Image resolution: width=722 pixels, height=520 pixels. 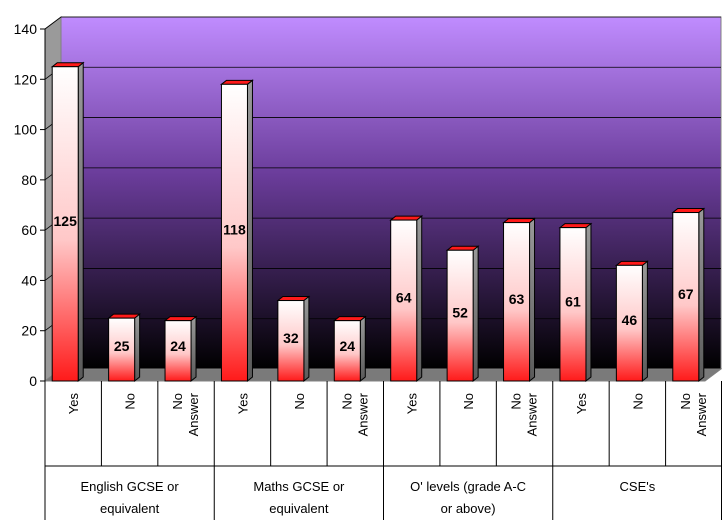 What do you see at coordinates (33, 381) in the screenshot?
I see `y-tick-label: 0` at bounding box center [33, 381].